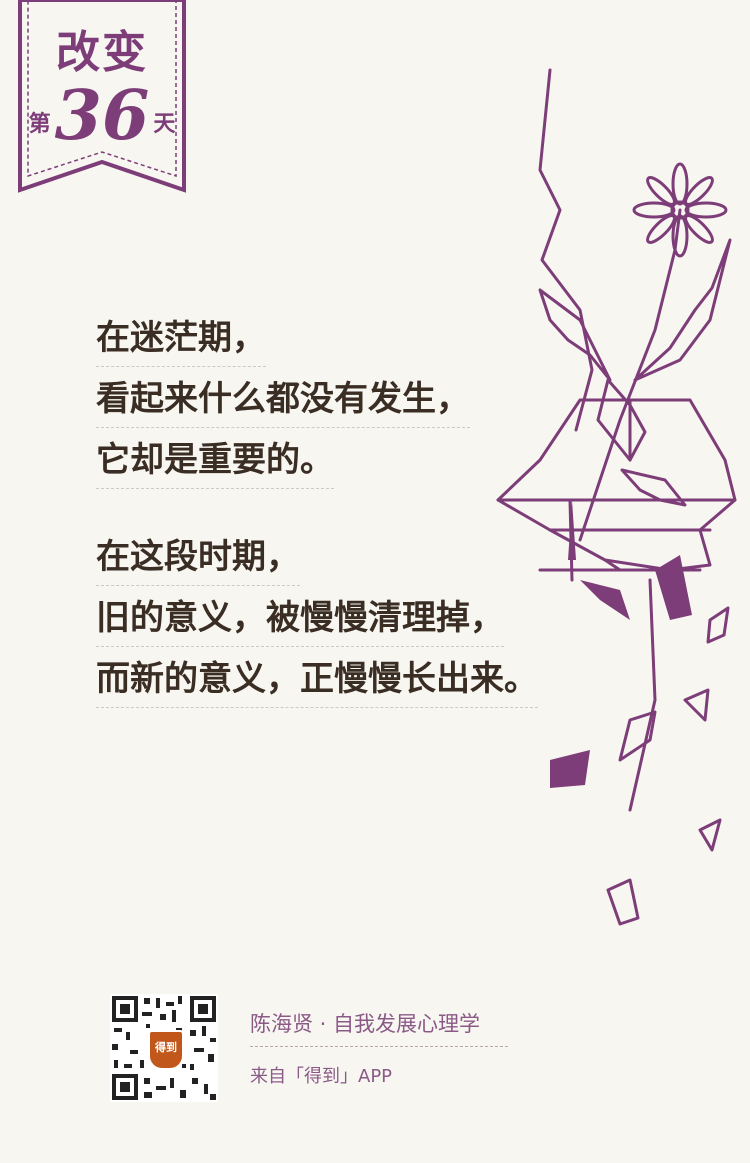 Image resolution: width=750 pixels, height=1163 pixels. What do you see at coordinates (317, 682) in the screenshot?
I see `poem-line: 而新的意义，正慢慢长出来。` at bounding box center [317, 682].